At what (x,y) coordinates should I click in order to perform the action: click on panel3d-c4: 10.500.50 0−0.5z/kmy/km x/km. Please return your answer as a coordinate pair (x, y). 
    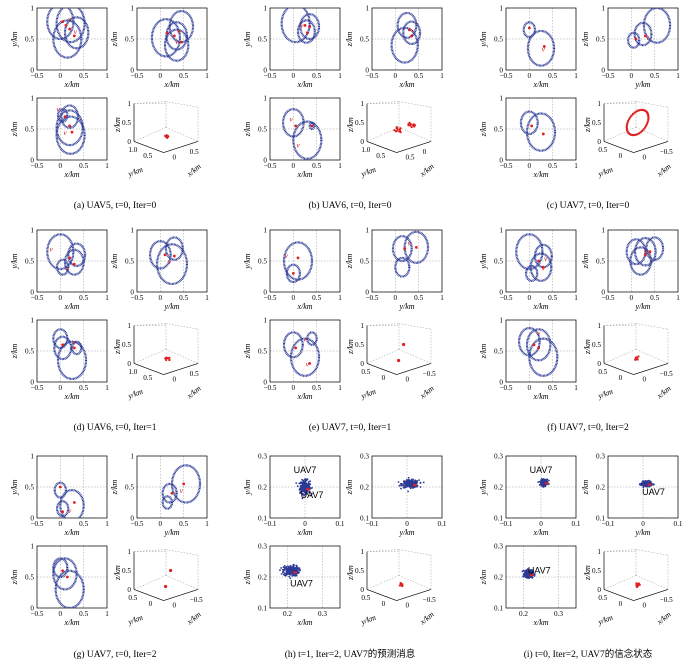
    Looking at the image, I should click on (628, 139).